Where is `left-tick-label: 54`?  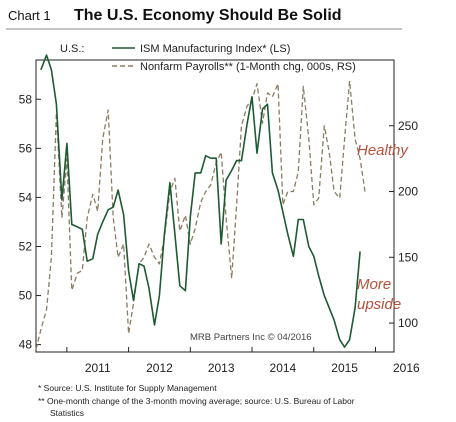 left-tick-label: 54 is located at coordinates (26, 197).